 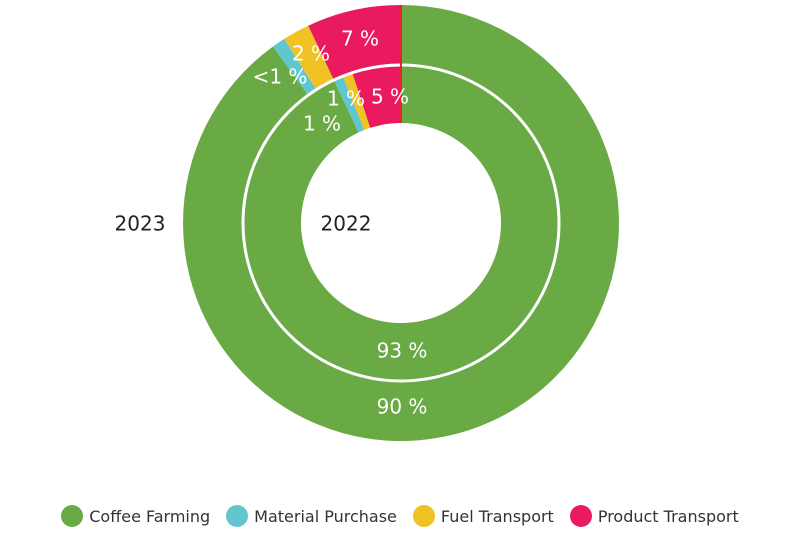 I want to click on segment-2023-product-transport, so click(x=354, y=43).